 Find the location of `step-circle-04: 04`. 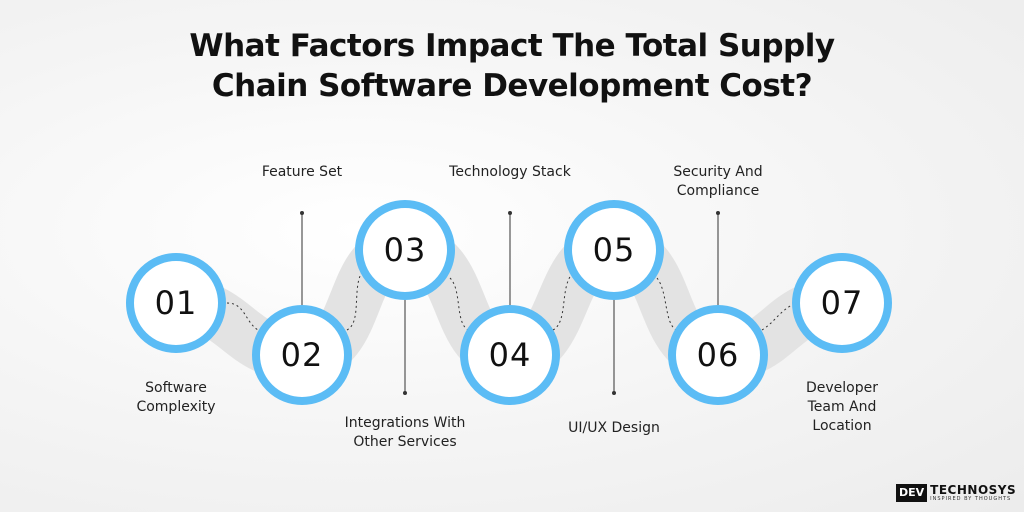

step-circle-04: 04 is located at coordinates (510, 355).